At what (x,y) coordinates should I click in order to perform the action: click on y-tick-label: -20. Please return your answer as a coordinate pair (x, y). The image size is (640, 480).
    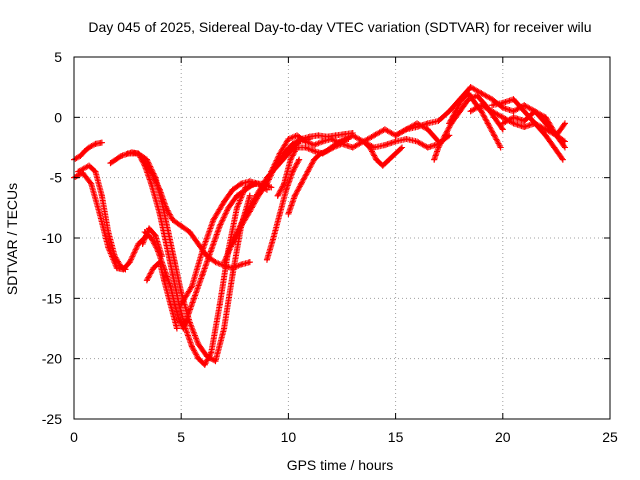
    Looking at the image, I should click on (52, 359).